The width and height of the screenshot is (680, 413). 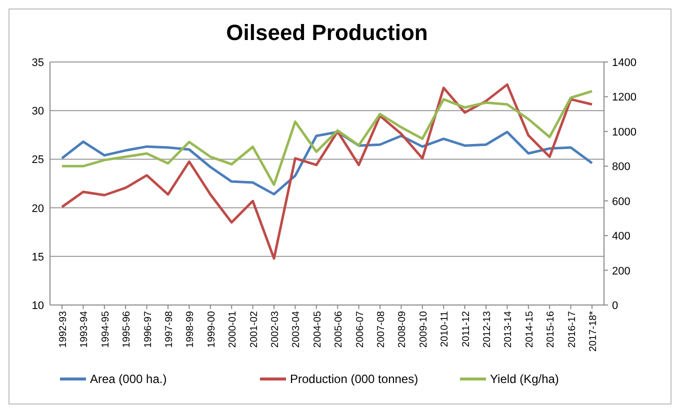 What do you see at coordinates (339, 329) in the screenshot?
I see `x-tick-label: 2005-06` at bounding box center [339, 329].